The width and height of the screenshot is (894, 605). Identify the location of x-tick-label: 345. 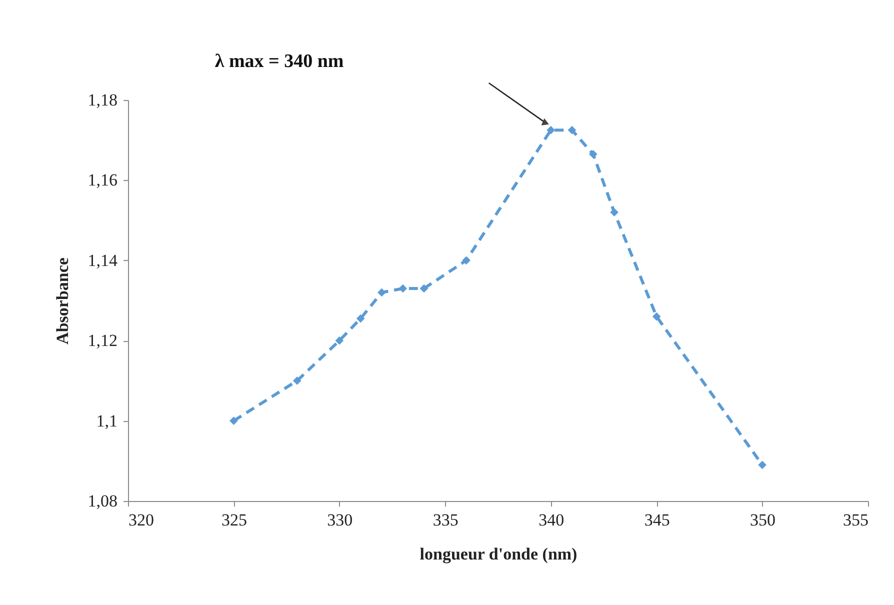
(657, 520).